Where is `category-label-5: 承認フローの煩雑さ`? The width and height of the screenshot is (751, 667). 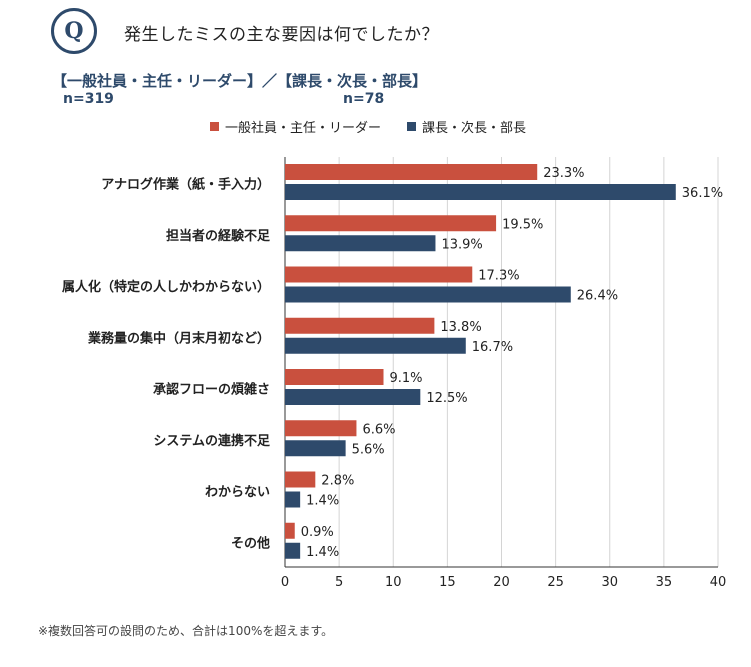 category-label-5: 承認フローの煩雑さ is located at coordinates (211, 390).